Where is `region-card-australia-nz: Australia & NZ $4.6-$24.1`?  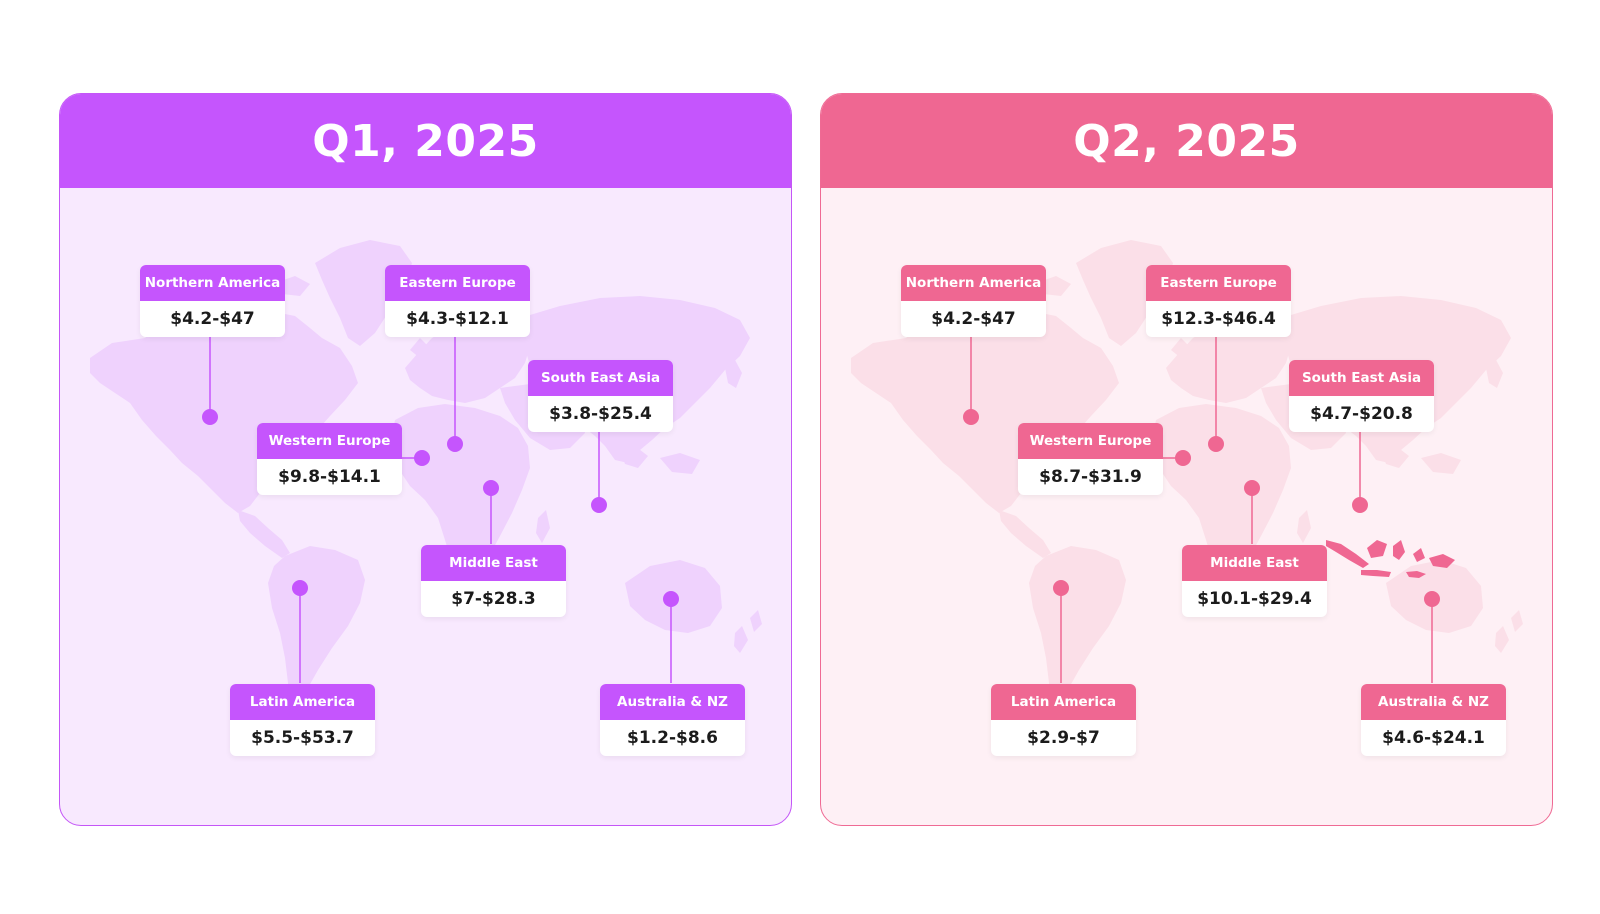 region-card-australia-nz: Australia & NZ $4.6-$24.1 is located at coordinates (1433, 720).